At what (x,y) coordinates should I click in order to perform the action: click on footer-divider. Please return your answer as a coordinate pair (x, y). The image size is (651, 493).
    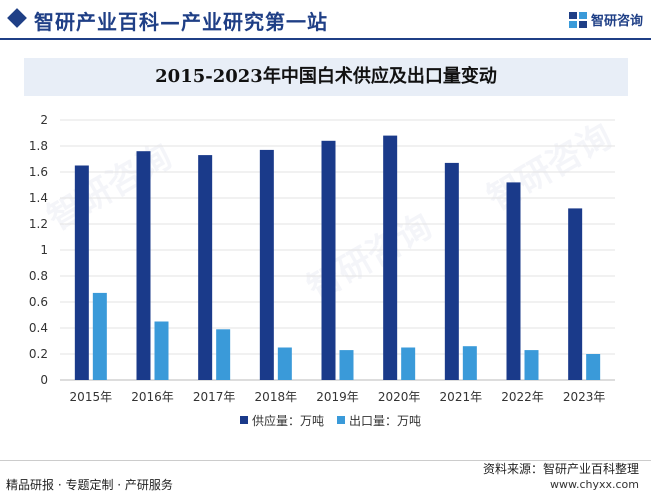
    Looking at the image, I should click on (325, 460).